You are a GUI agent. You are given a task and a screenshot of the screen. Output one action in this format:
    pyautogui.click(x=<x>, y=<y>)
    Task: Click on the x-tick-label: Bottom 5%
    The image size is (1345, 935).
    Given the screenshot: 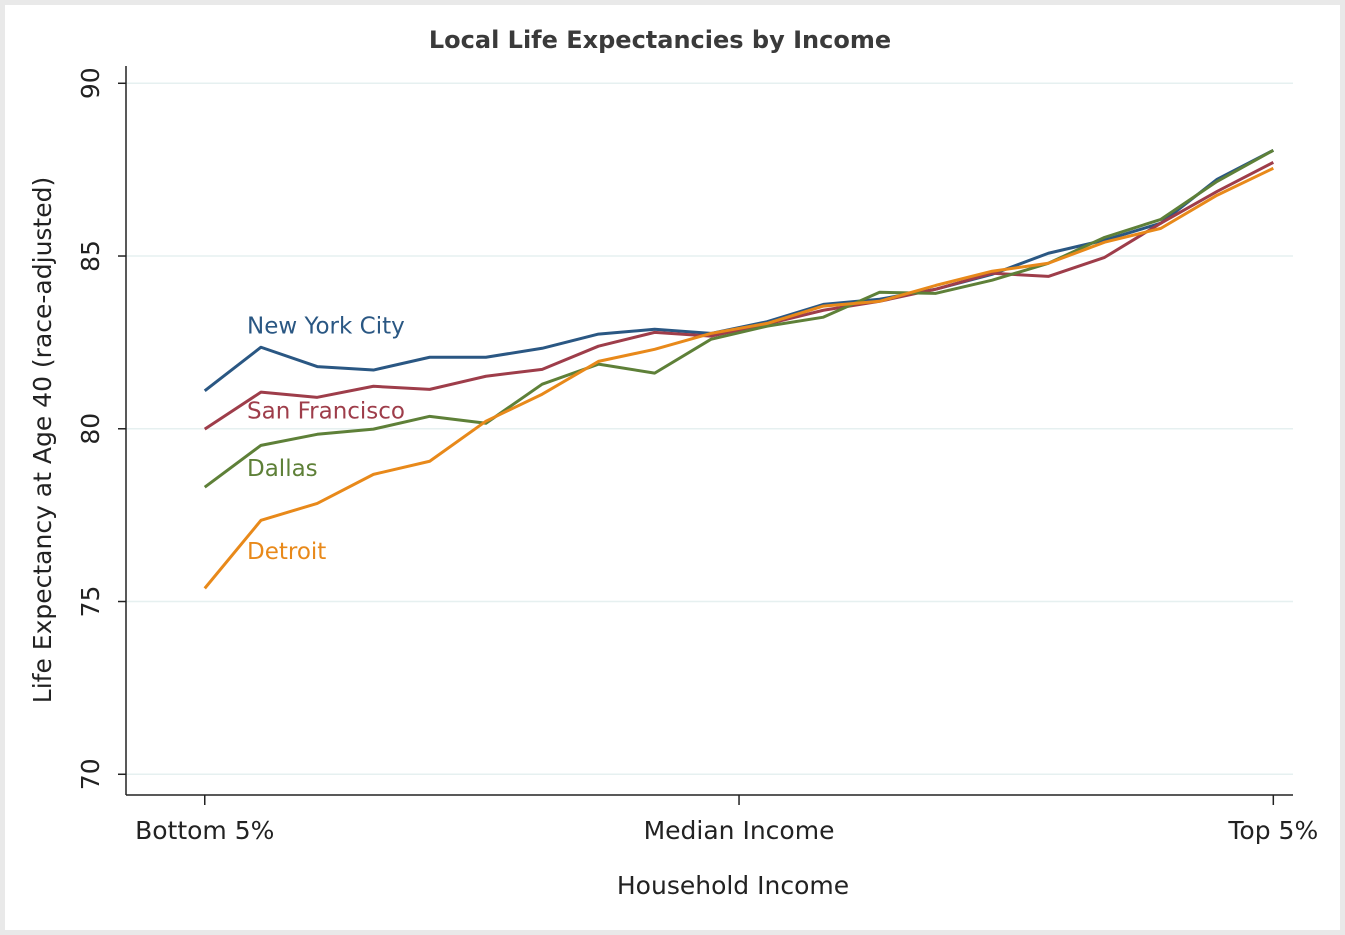 What is the action you would take?
    pyautogui.click(x=204, y=830)
    